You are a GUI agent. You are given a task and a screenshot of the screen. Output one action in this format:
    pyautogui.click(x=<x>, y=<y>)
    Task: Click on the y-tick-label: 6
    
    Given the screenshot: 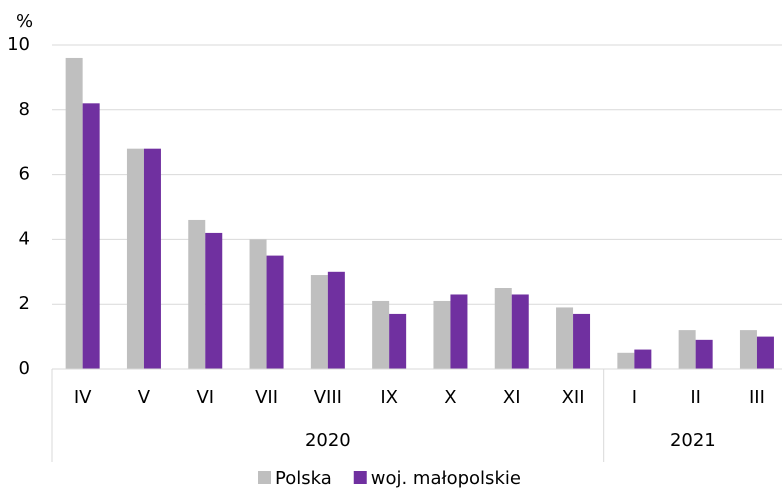 What is the action you would take?
    pyautogui.click(x=24, y=174)
    